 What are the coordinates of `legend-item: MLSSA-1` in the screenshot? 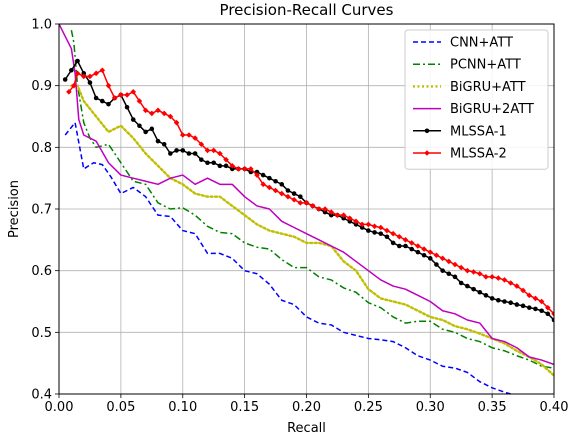 It's located at (460, 131).